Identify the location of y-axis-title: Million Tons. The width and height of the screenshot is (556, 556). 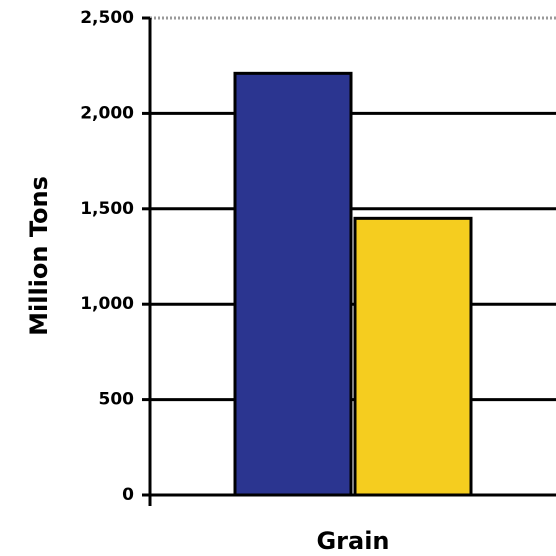
(39, 256).